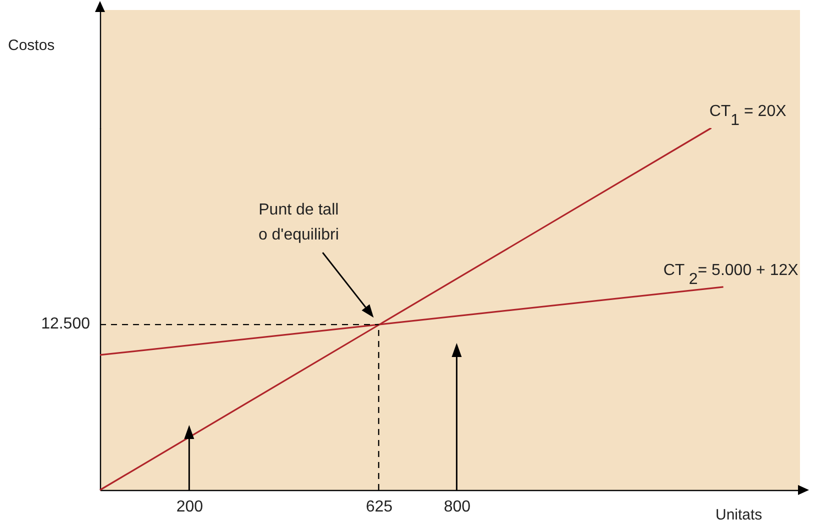 Image resolution: width=815 pixels, height=525 pixels. I want to click on text: Costos, so click(31, 45).